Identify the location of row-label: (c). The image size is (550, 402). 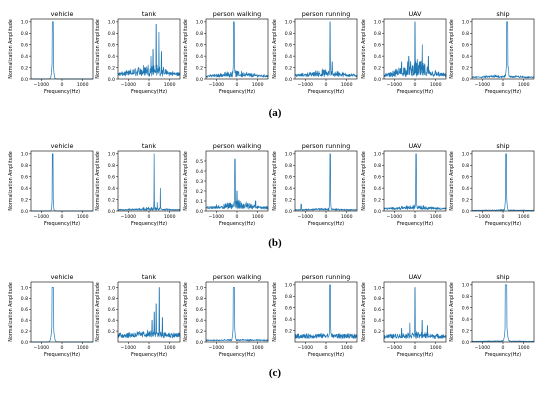
(275, 373).